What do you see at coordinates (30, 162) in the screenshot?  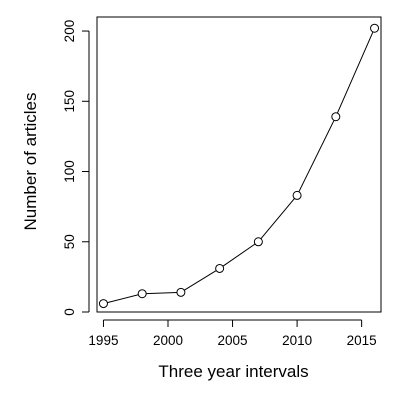 I see `y-axis-title: Number of articles` at bounding box center [30, 162].